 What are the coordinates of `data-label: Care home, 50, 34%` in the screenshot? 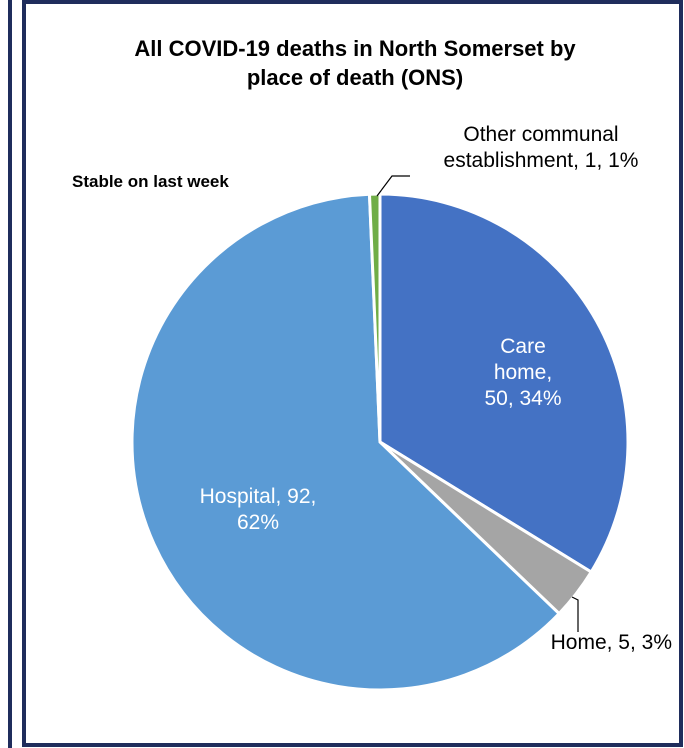 It's located at (523, 372).